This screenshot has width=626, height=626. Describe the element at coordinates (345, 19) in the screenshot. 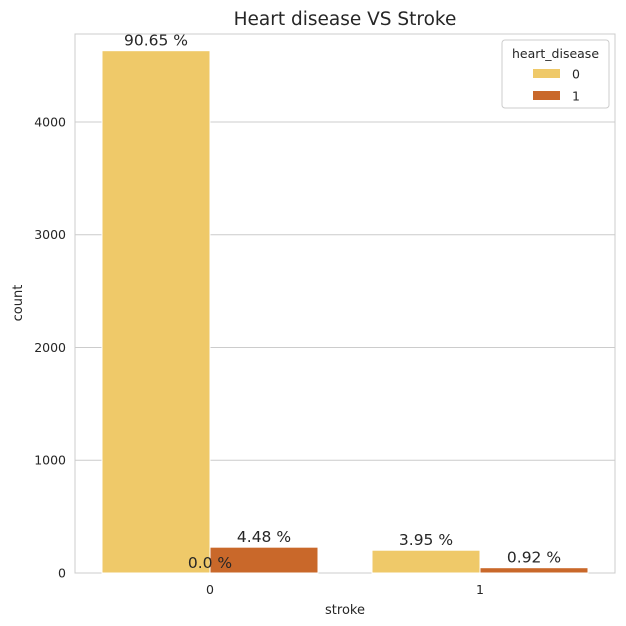

I see `chart-title: Heart disease VS Stroke` at that location.